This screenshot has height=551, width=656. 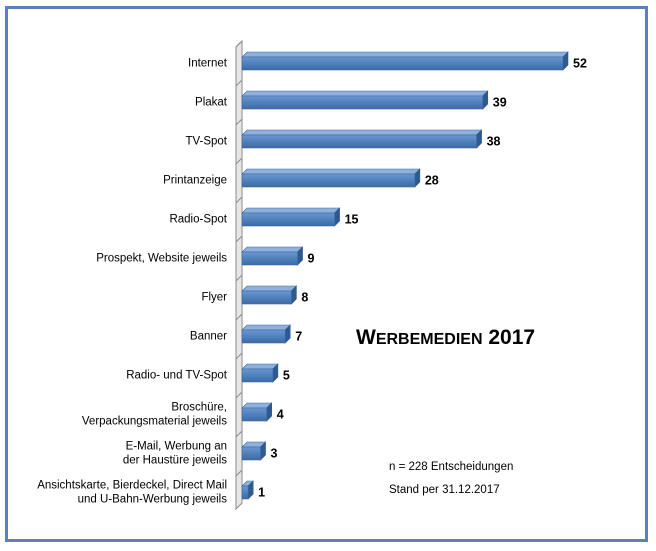 What do you see at coordinates (153, 500) in the screenshot?
I see `category-label-line: und U-Bahn-Werbung jeweils` at bounding box center [153, 500].